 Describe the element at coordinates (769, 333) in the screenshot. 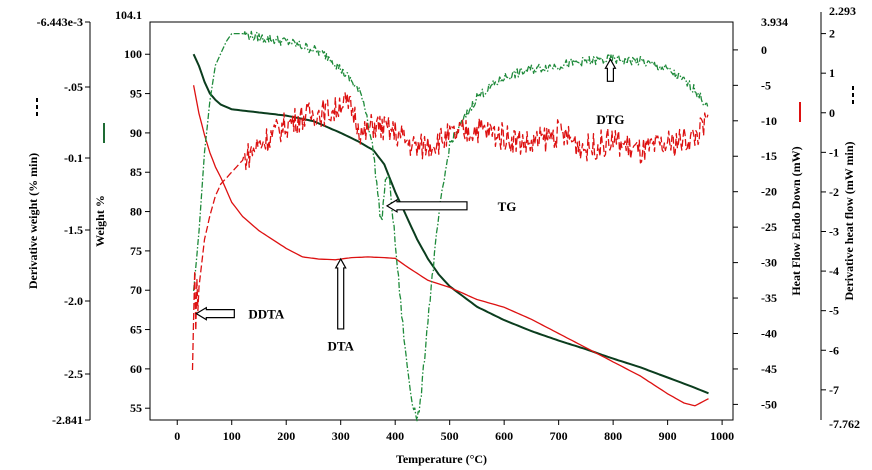

I see `heat-flow-tick-label: -40` at that location.